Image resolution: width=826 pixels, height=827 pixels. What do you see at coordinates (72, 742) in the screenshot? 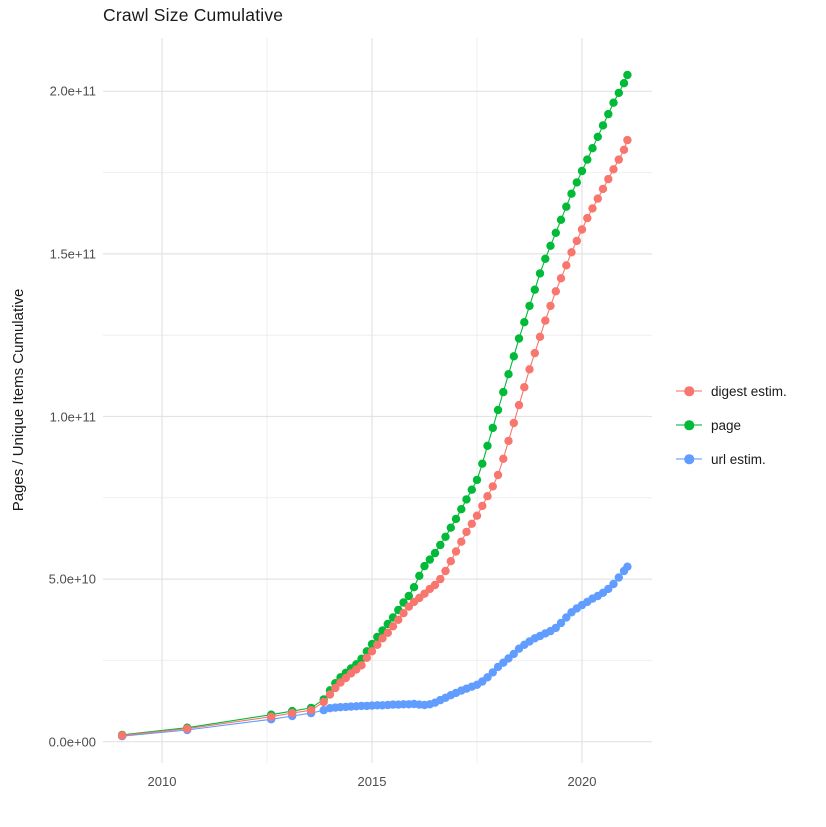
I see `y-tick-label: 0.0e+00` at bounding box center [72, 742].